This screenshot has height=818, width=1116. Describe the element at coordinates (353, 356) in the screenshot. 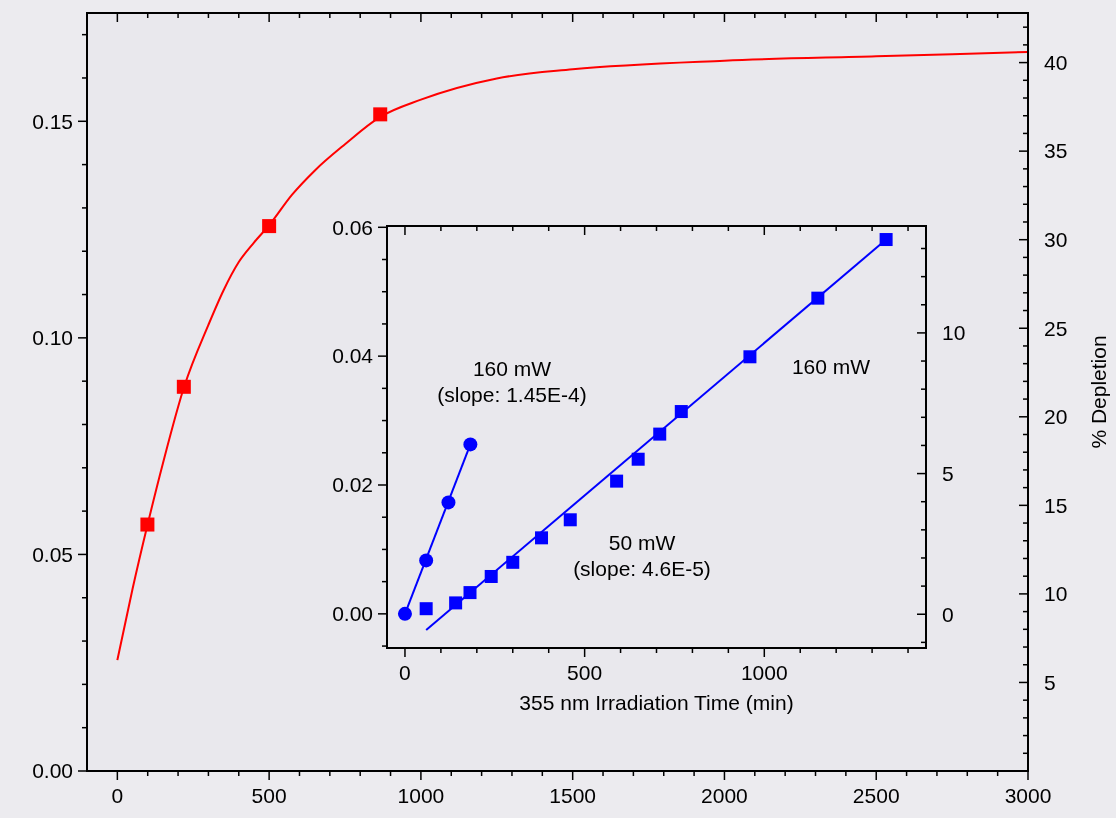

I see `y-tick-label: 0.04` at that location.